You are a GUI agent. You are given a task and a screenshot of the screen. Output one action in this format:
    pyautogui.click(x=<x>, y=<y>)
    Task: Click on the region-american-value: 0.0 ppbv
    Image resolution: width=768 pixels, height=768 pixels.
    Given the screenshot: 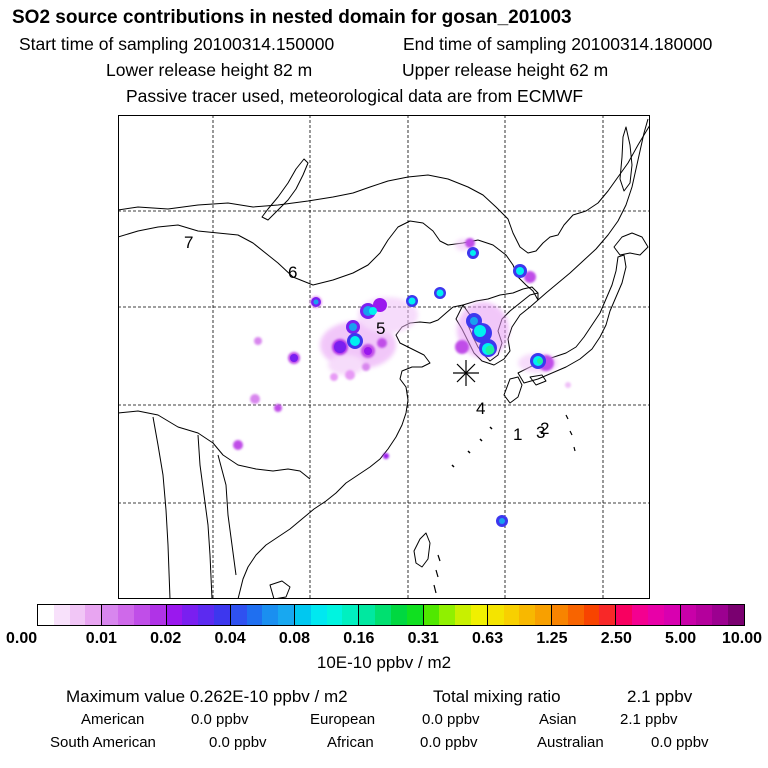 What is the action you would take?
    pyautogui.click(x=220, y=719)
    